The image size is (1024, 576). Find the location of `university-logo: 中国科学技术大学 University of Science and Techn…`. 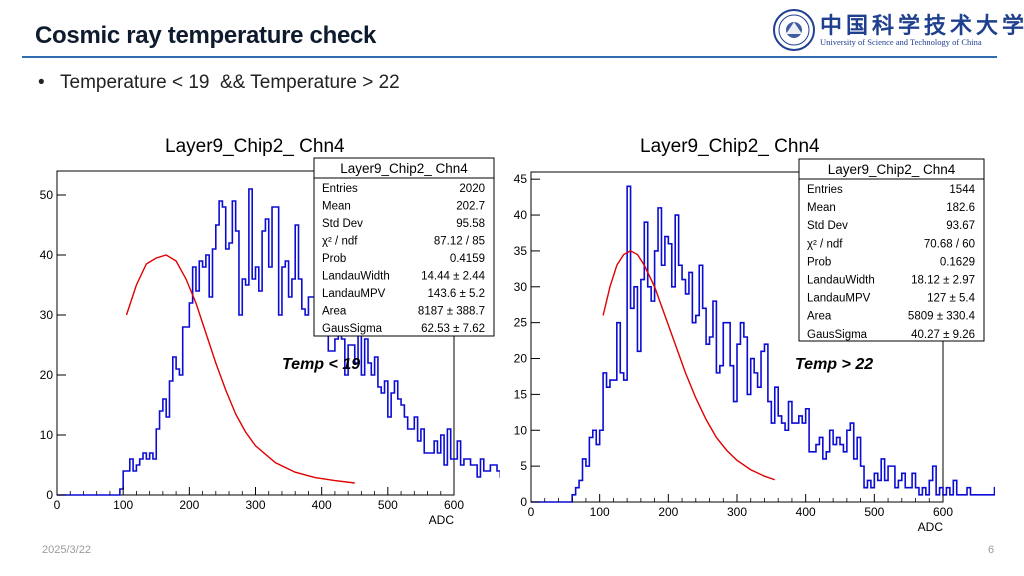

university-logo: 中国科学技术大学 University of Science and Techn… is located at coordinates (898, 30).